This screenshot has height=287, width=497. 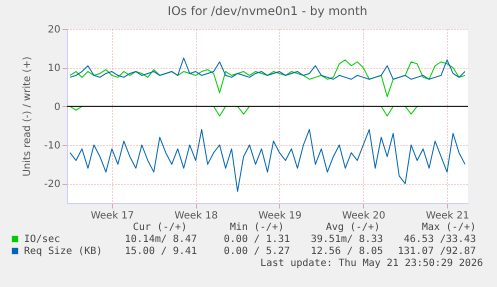 What do you see at coordinates (371, 263) in the screenshot?
I see `text: Last update: Thu May 21 23:50:29 2026` at bounding box center [371, 263].